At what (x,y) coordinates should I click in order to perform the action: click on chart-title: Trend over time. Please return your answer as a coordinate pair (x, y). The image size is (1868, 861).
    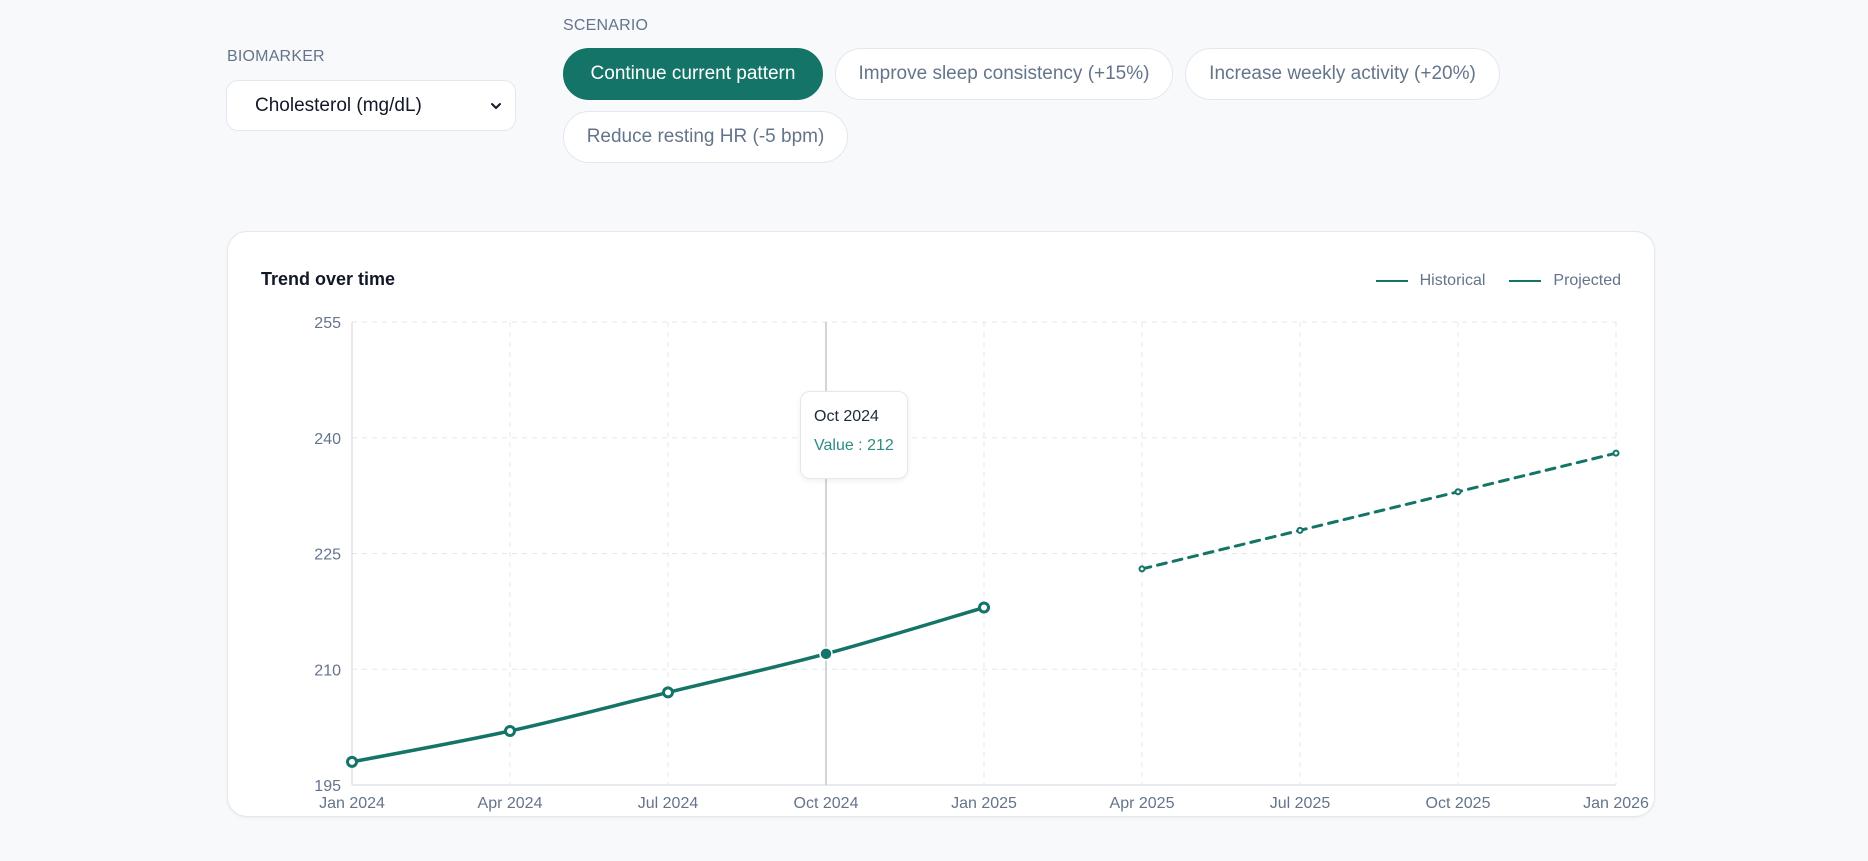
    Looking at the image, I should click on (328, 279).